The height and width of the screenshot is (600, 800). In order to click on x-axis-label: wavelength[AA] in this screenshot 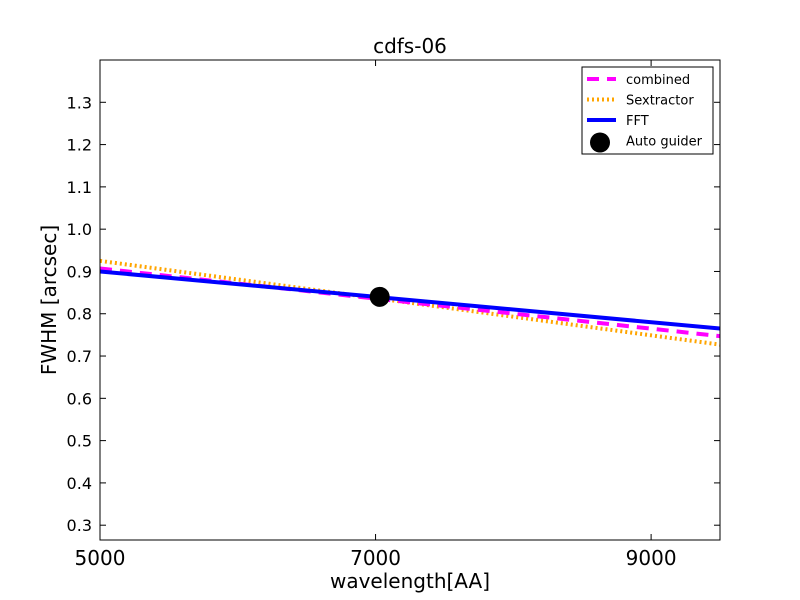, I will do `click(410, 581)`.